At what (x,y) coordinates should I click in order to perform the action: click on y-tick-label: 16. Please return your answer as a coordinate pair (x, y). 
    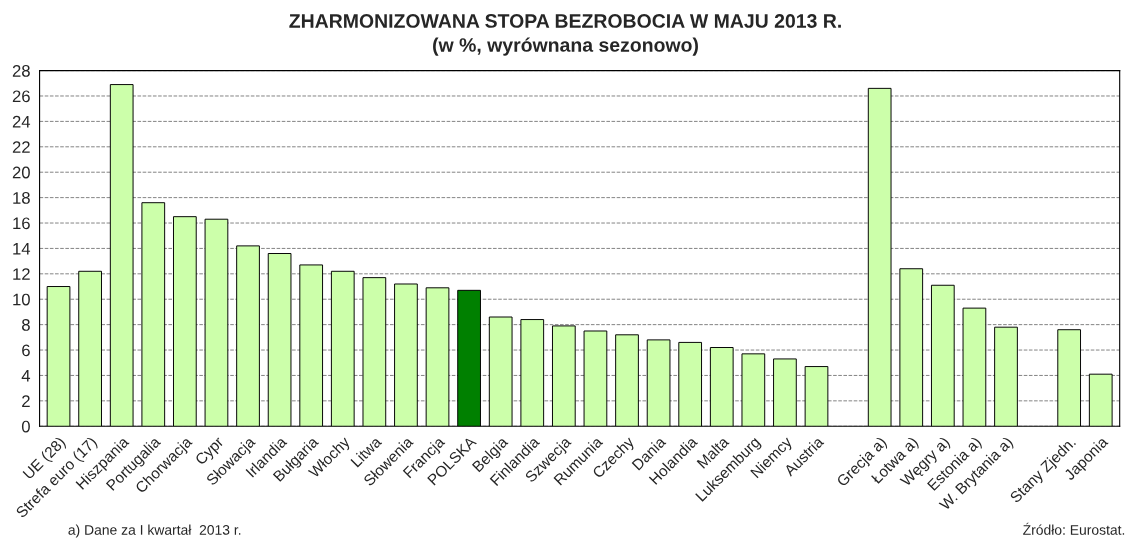
    Looking at the image, I should click on (21, 223).